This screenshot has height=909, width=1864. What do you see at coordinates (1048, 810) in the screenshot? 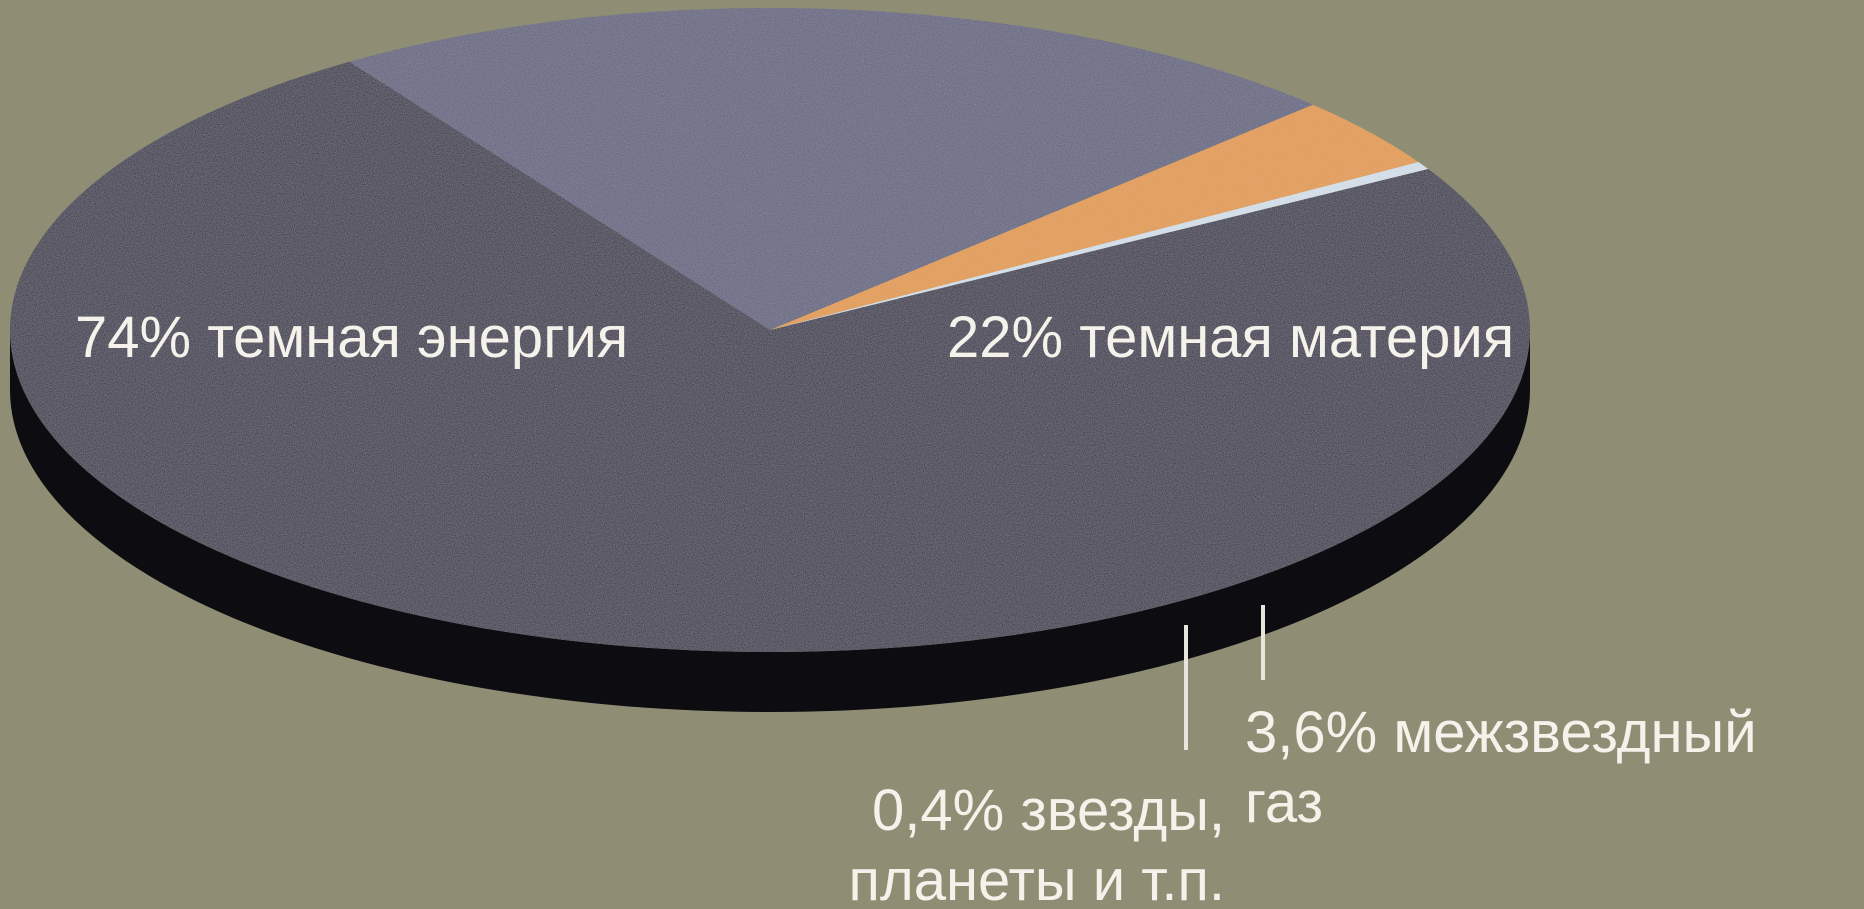
I see `label-stars-planets-line-1: 0,4% звезды,` at bounding box center [1048, 810].